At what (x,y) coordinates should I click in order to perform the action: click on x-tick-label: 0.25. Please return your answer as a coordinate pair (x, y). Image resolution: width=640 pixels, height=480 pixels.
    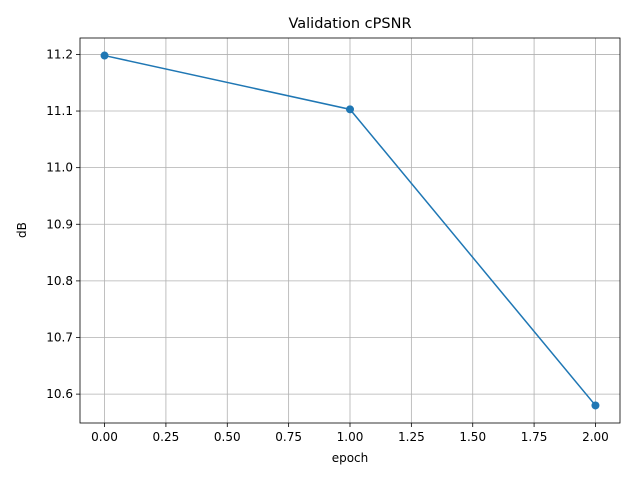
    Looking at the image, I should click on (166, 437).